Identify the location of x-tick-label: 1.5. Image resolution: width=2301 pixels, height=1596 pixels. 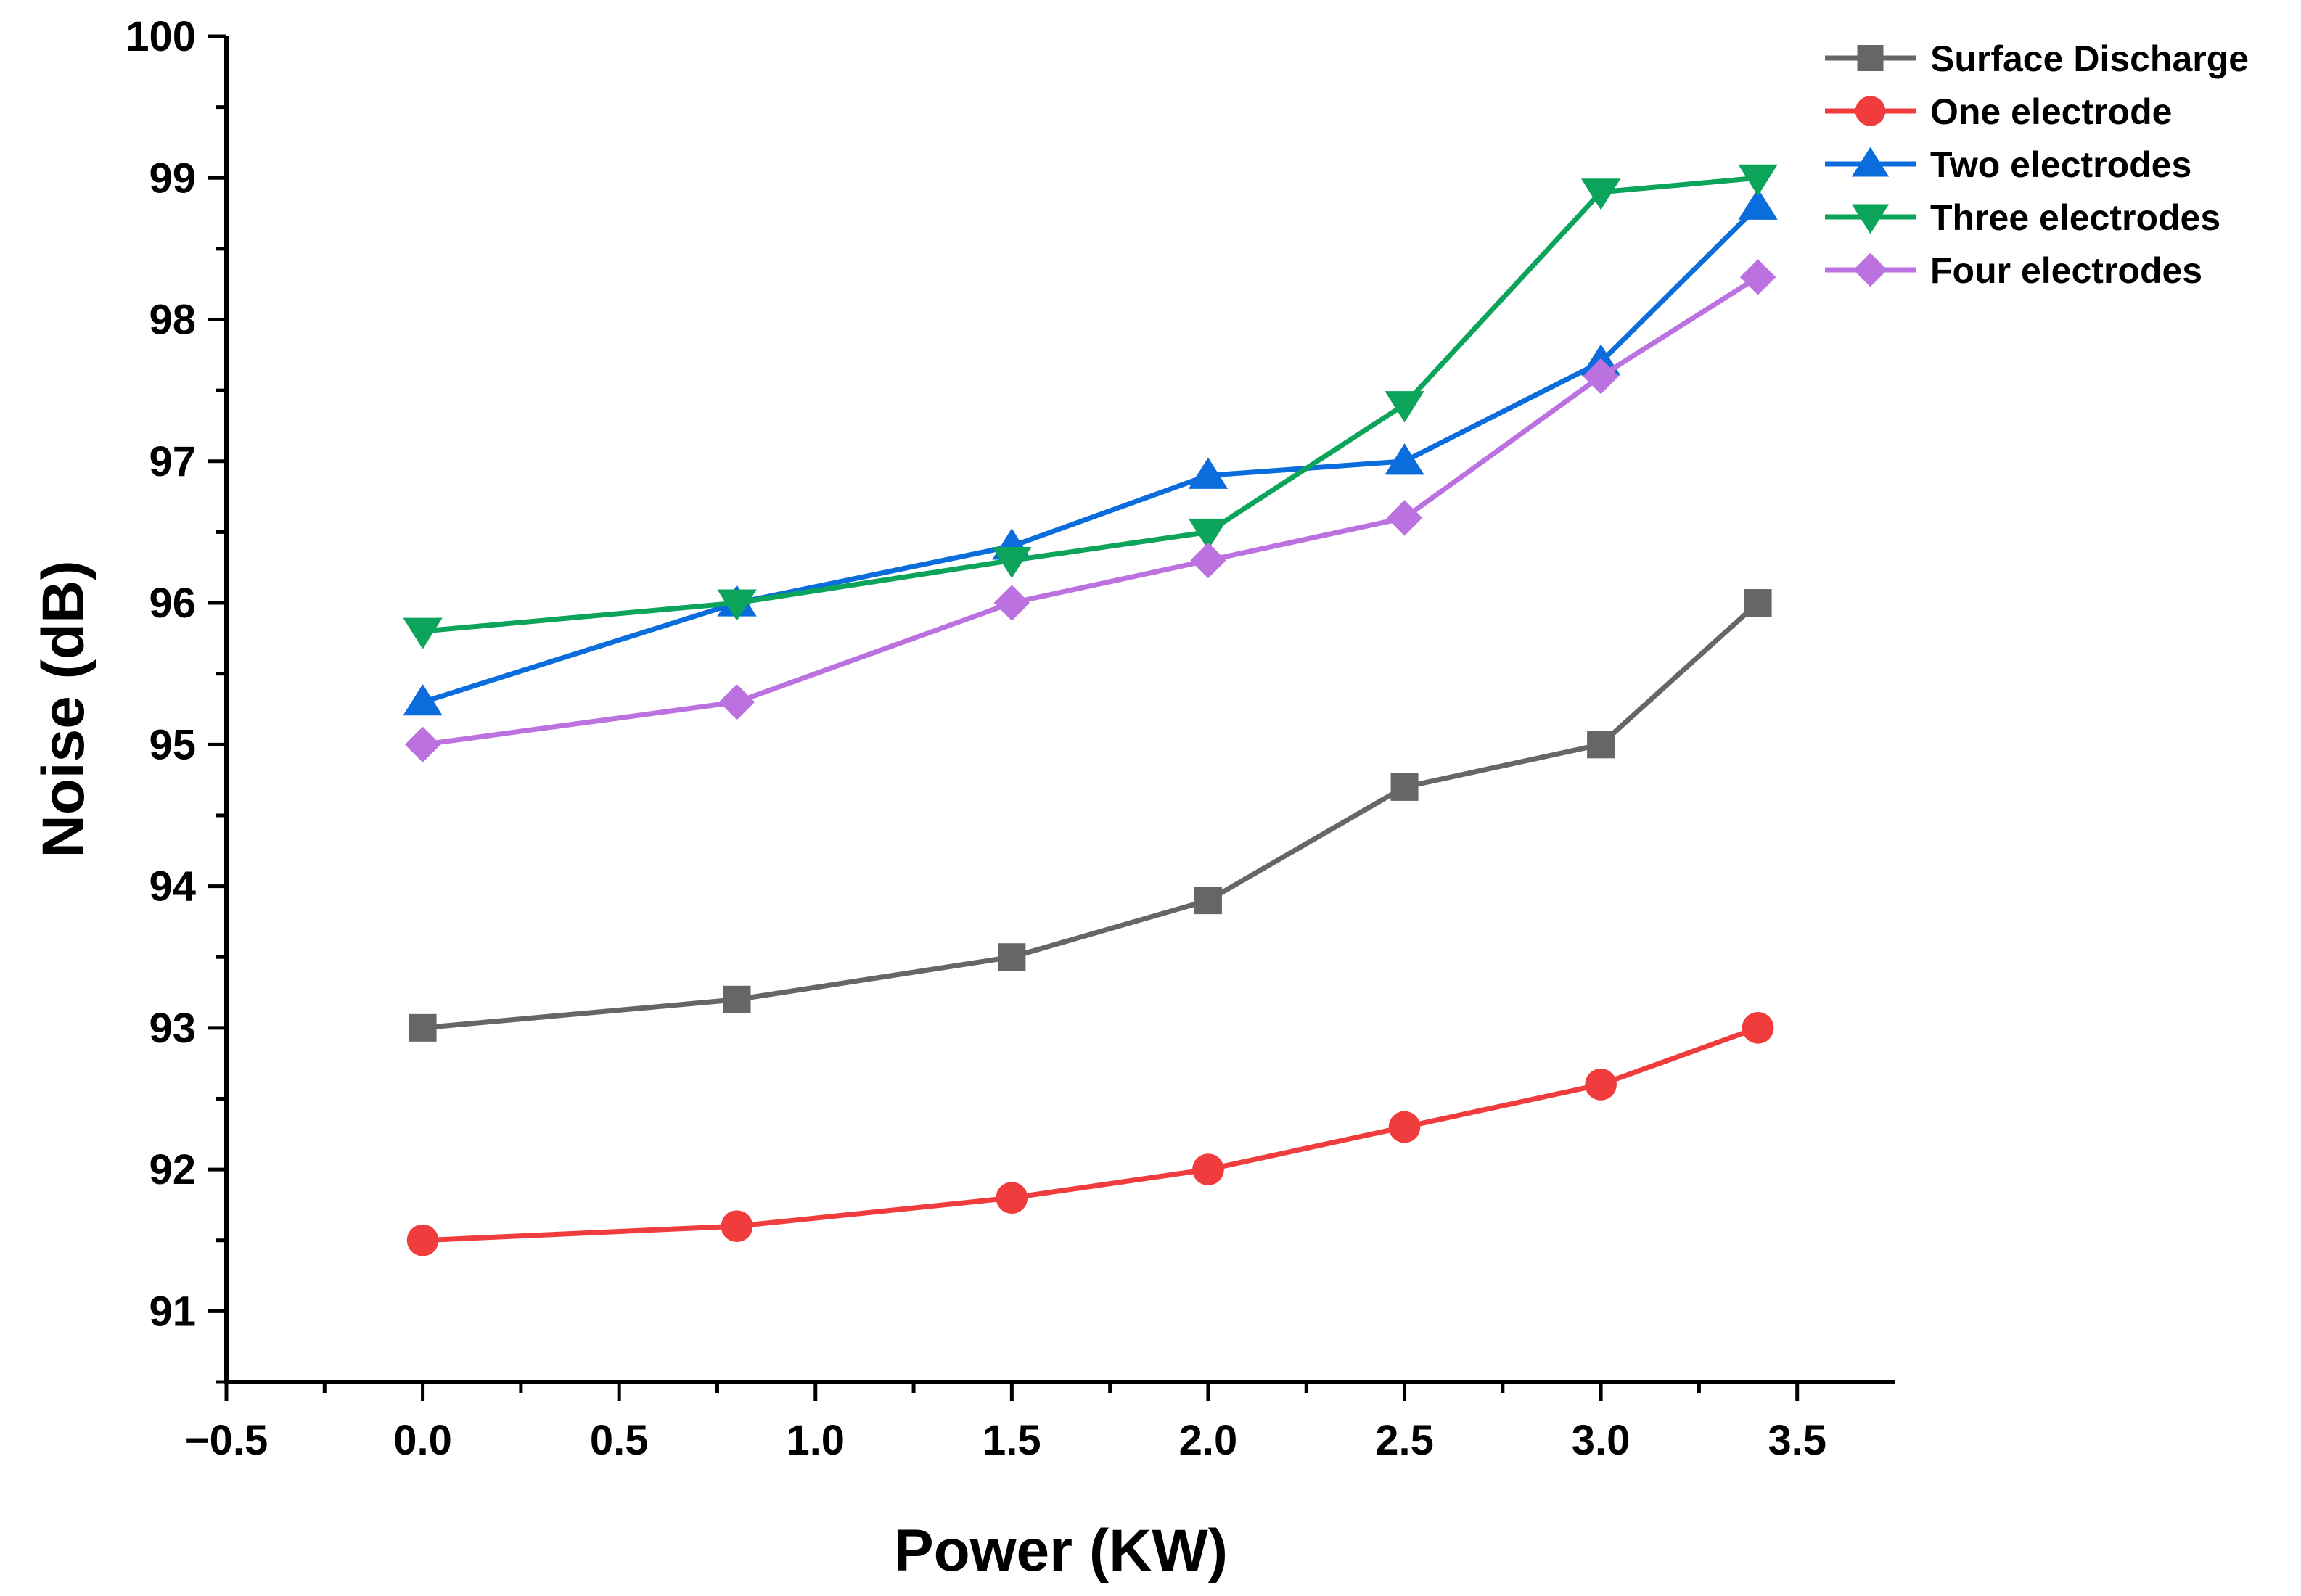
(1012, 1440).